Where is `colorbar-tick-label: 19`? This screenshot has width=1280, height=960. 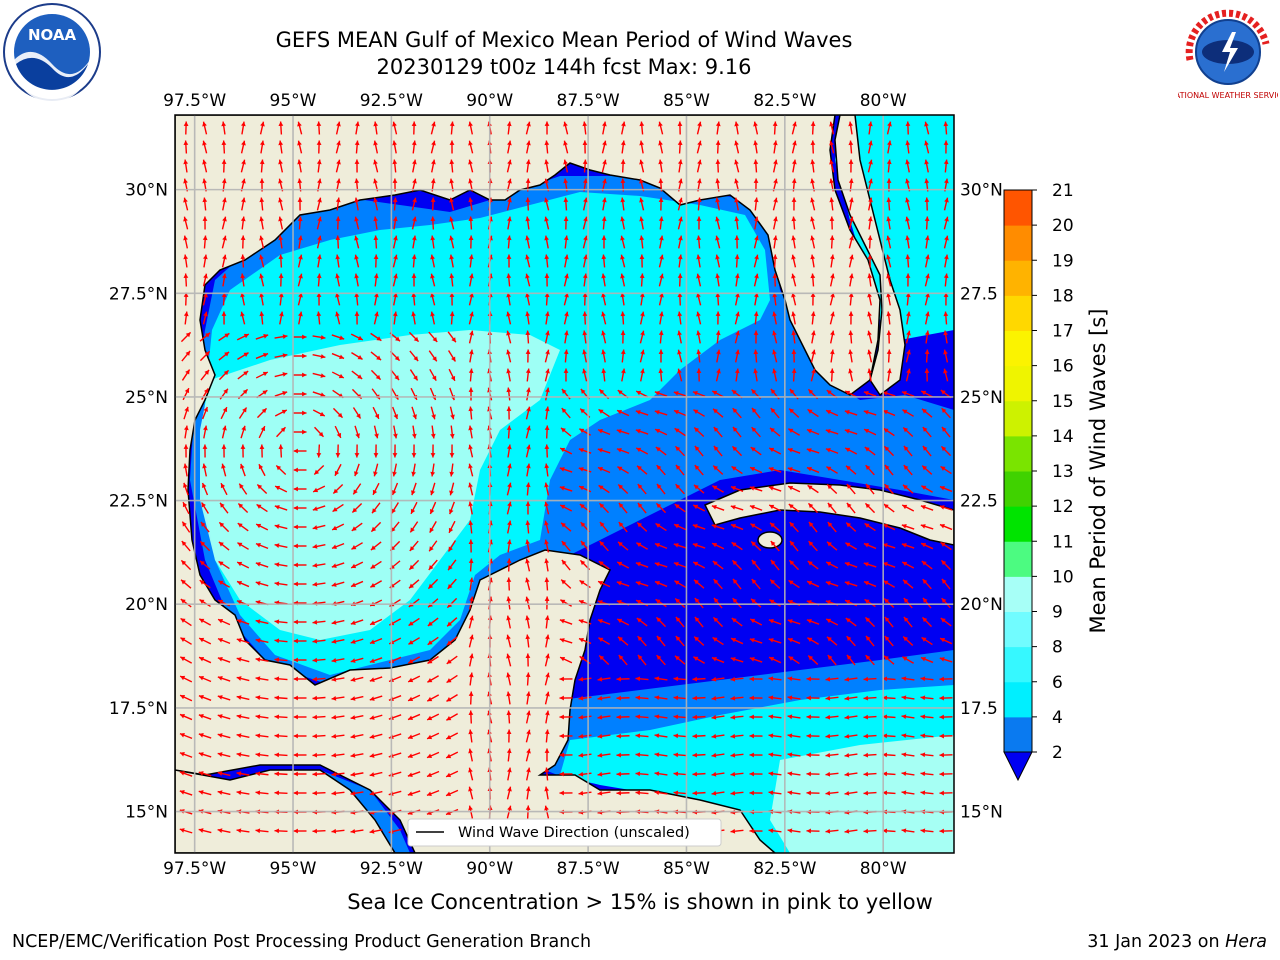
colorbar-tick-label: 19 is located at coordinates (1063, 261).